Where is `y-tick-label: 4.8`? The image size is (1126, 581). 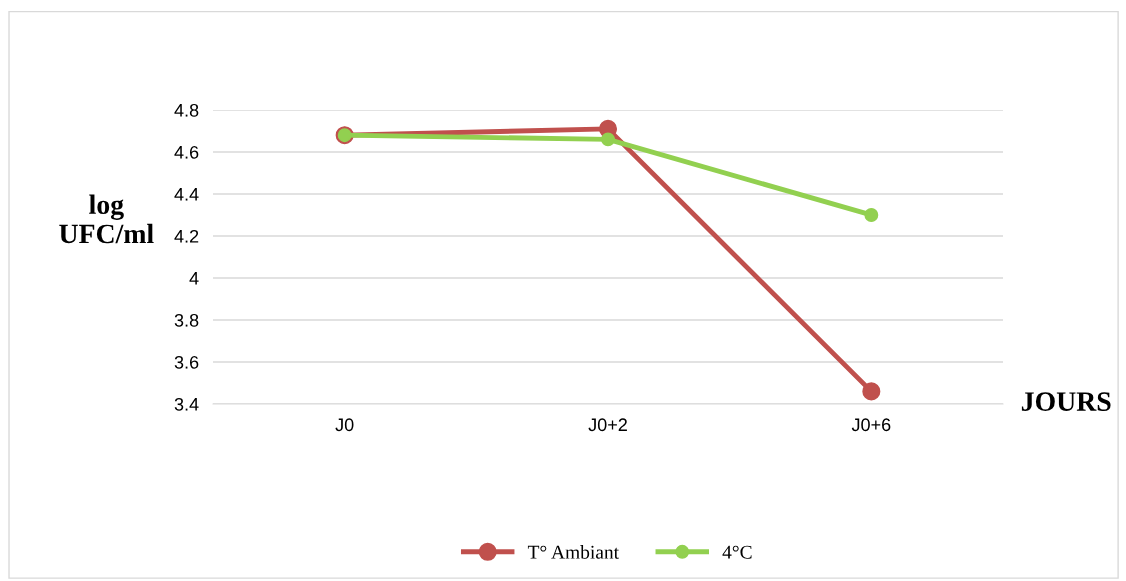
y-tick-label: 4.8 is located at coordinates (186, 110).